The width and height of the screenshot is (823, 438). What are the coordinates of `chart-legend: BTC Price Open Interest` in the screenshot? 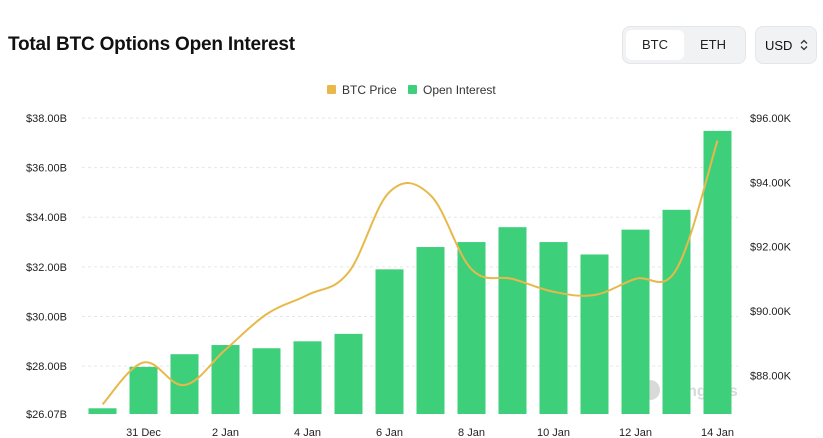 It's located at (411, 90).